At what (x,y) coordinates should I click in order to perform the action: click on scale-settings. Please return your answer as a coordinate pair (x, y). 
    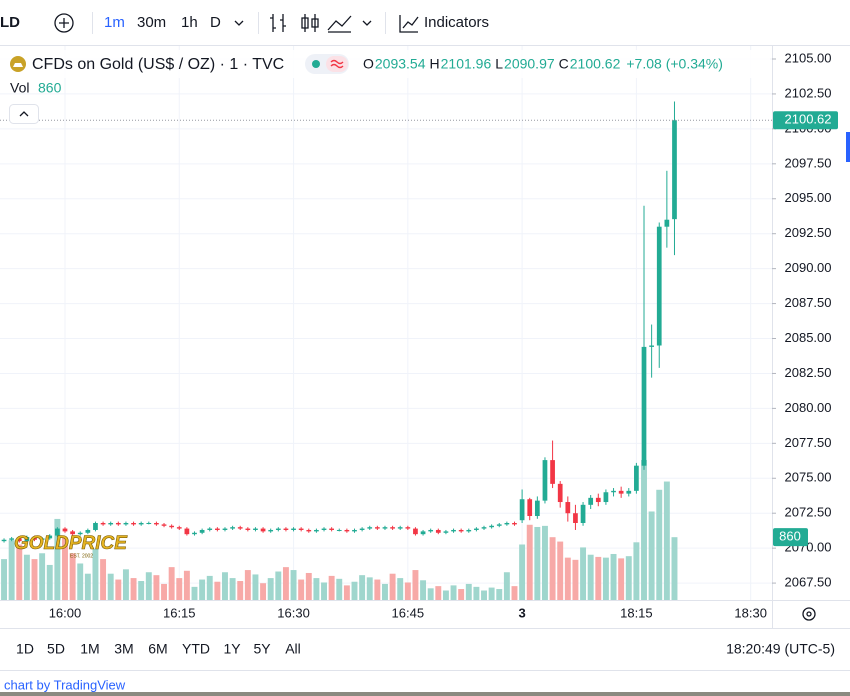
    Looking at the image, I should click on (809, 614).